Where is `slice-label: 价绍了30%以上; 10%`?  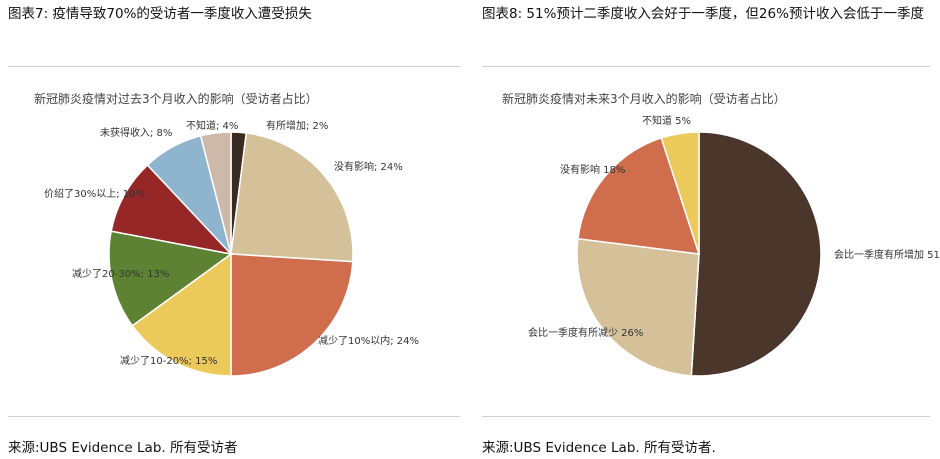
slice-label: 价绍了30%以上; 10% is located at coordinates (94, 193).